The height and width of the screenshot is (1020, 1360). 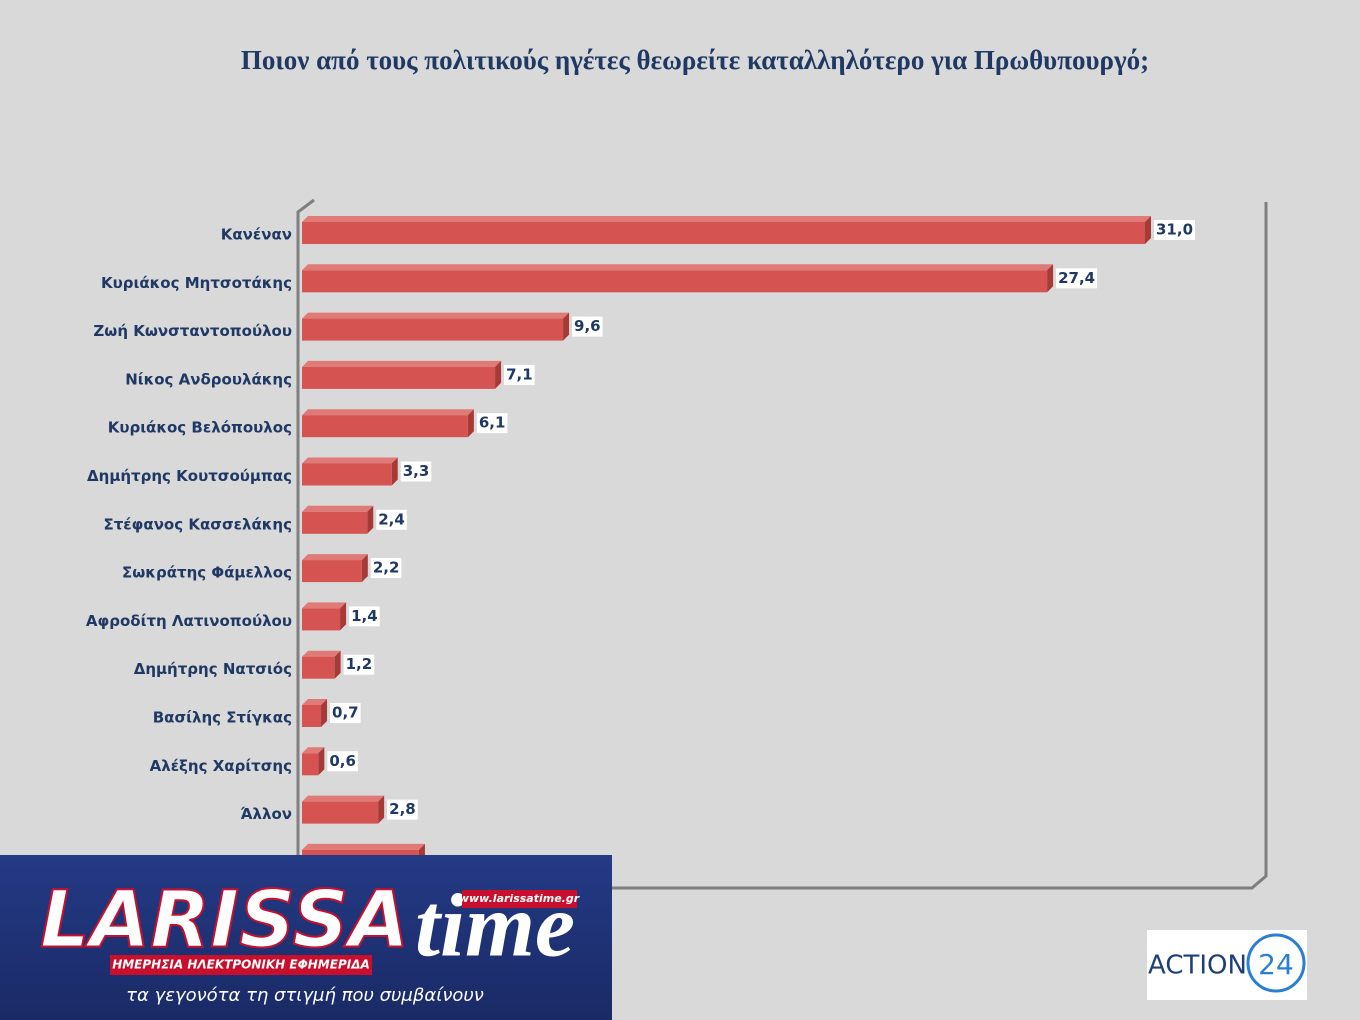 I want to click on value-label: 6,1, so click(x=492, y=423).